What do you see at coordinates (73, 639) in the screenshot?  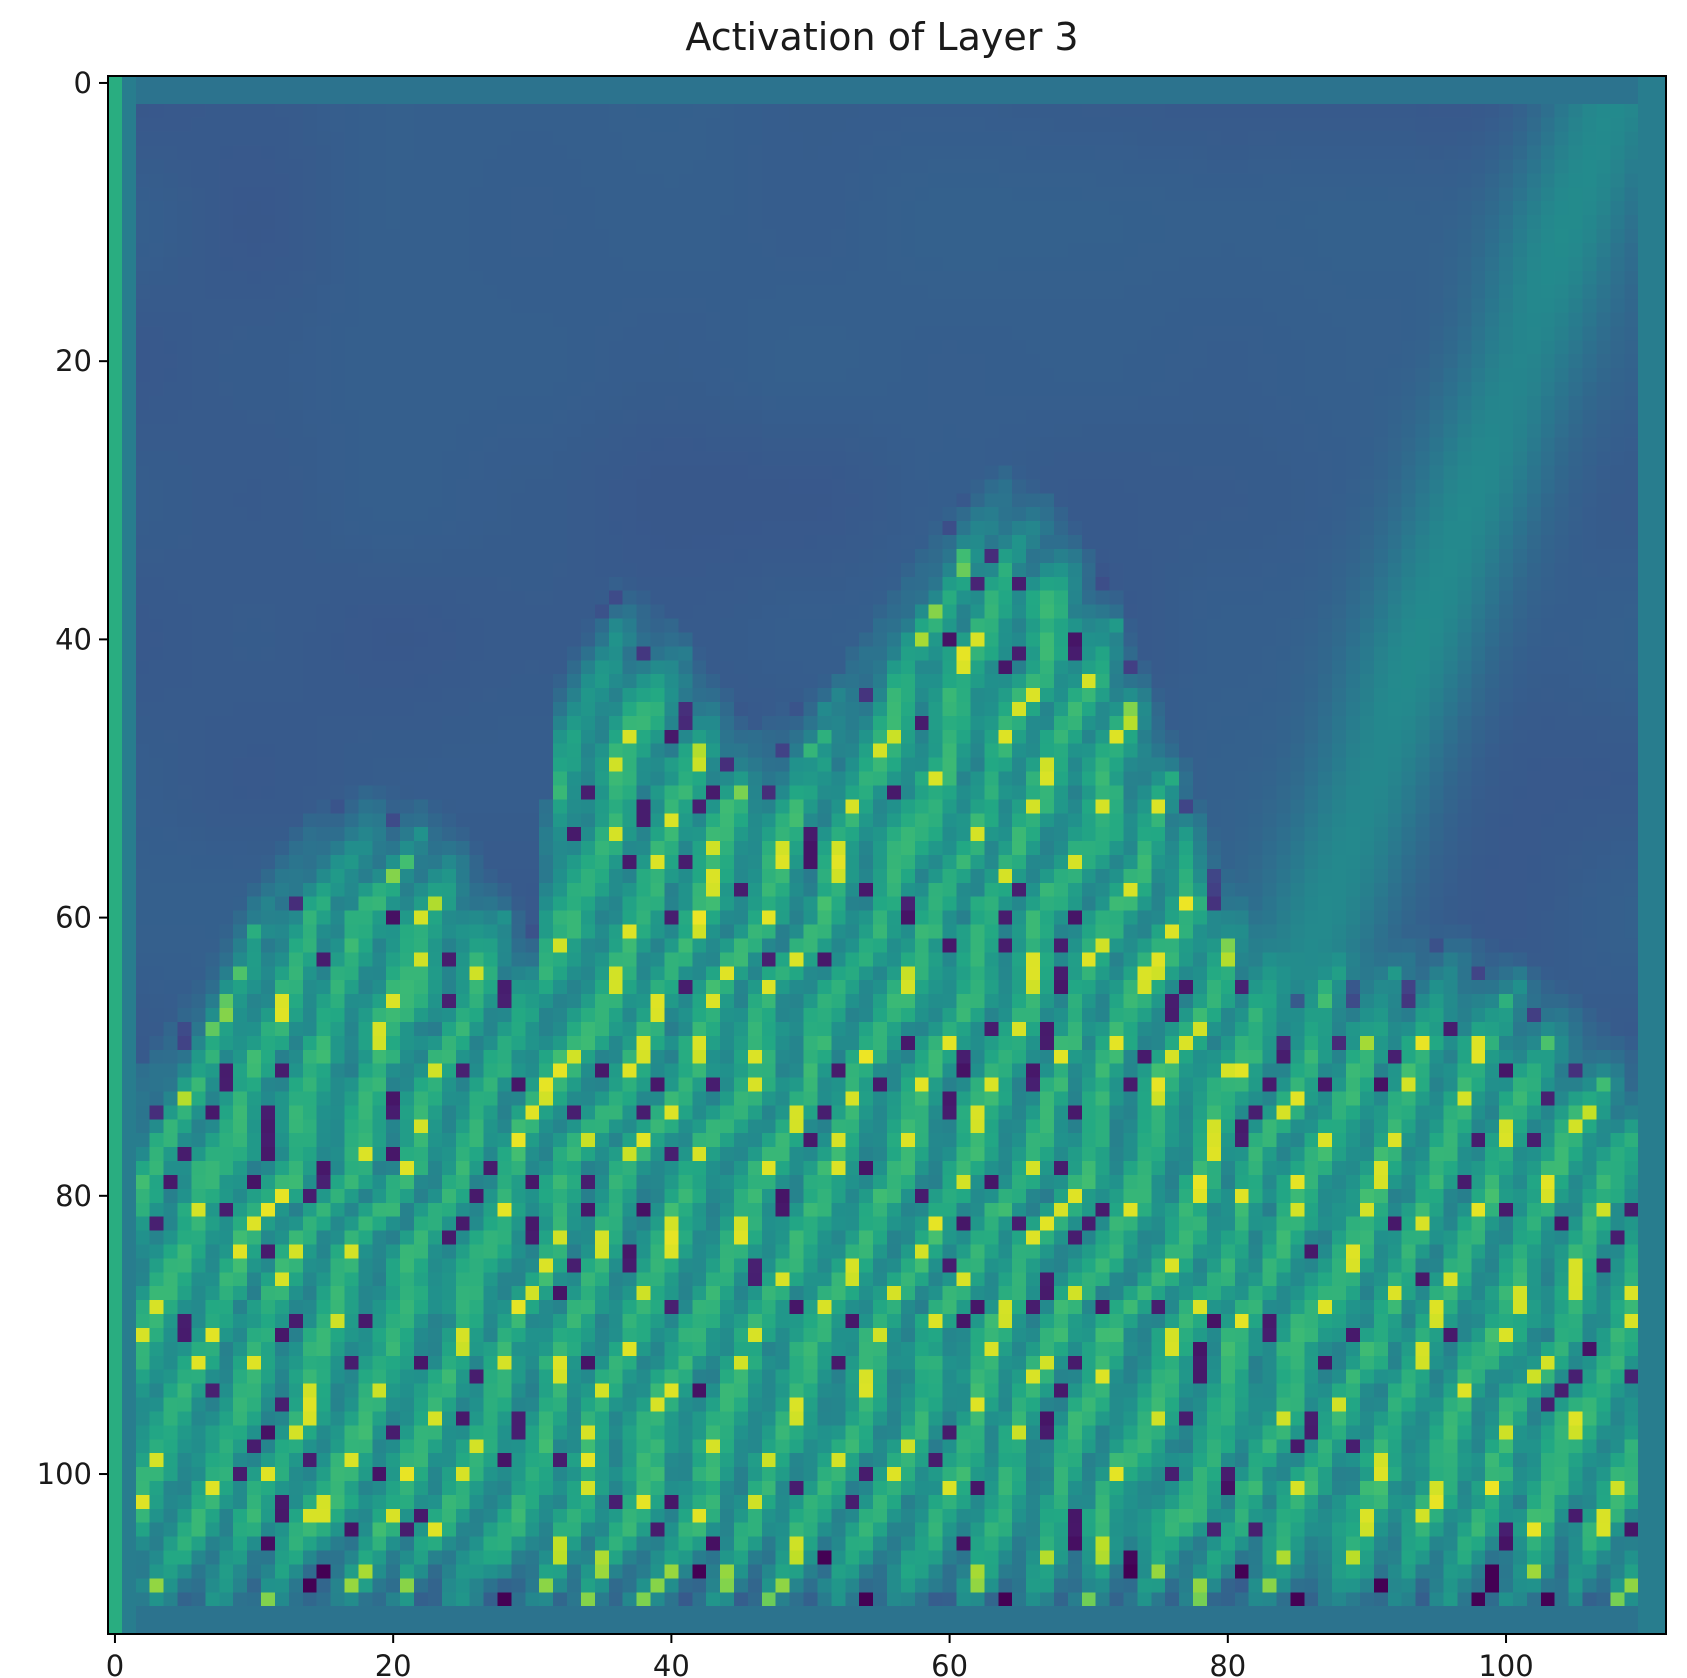 I see `y-tick-label: 40` at bounding box center [73, 639].